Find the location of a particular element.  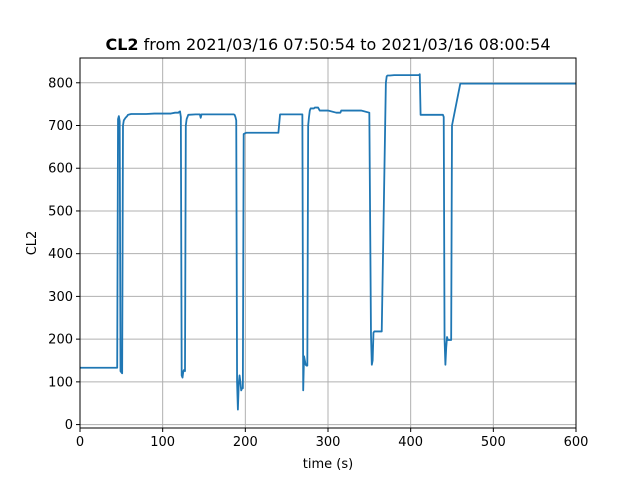

x-axis-label: time (s) is located at coordinates (328, 464).